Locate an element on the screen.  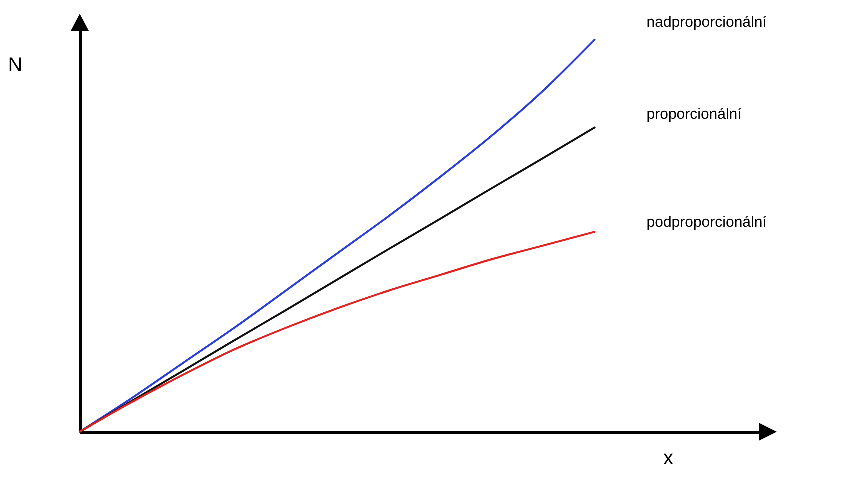
text: nadproporcionální is located at coordinates (707, 22).